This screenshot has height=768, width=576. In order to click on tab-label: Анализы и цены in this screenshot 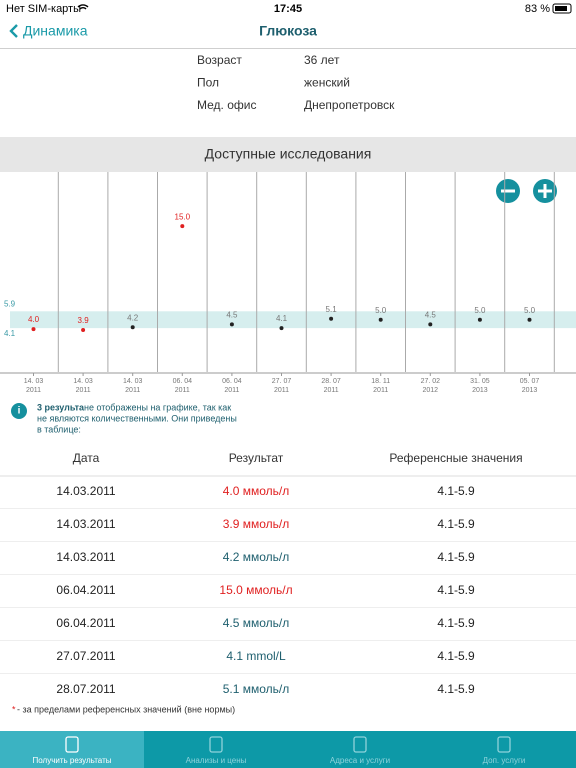, I will do `click(216, 760)`.